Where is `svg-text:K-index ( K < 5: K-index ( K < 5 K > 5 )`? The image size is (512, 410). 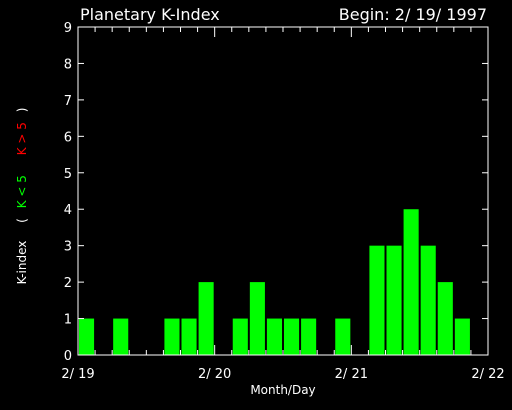
svg-text:K-index ( K < 5: K-index ( K < 5 K > 5 ) is located at coordinates (22, 196).